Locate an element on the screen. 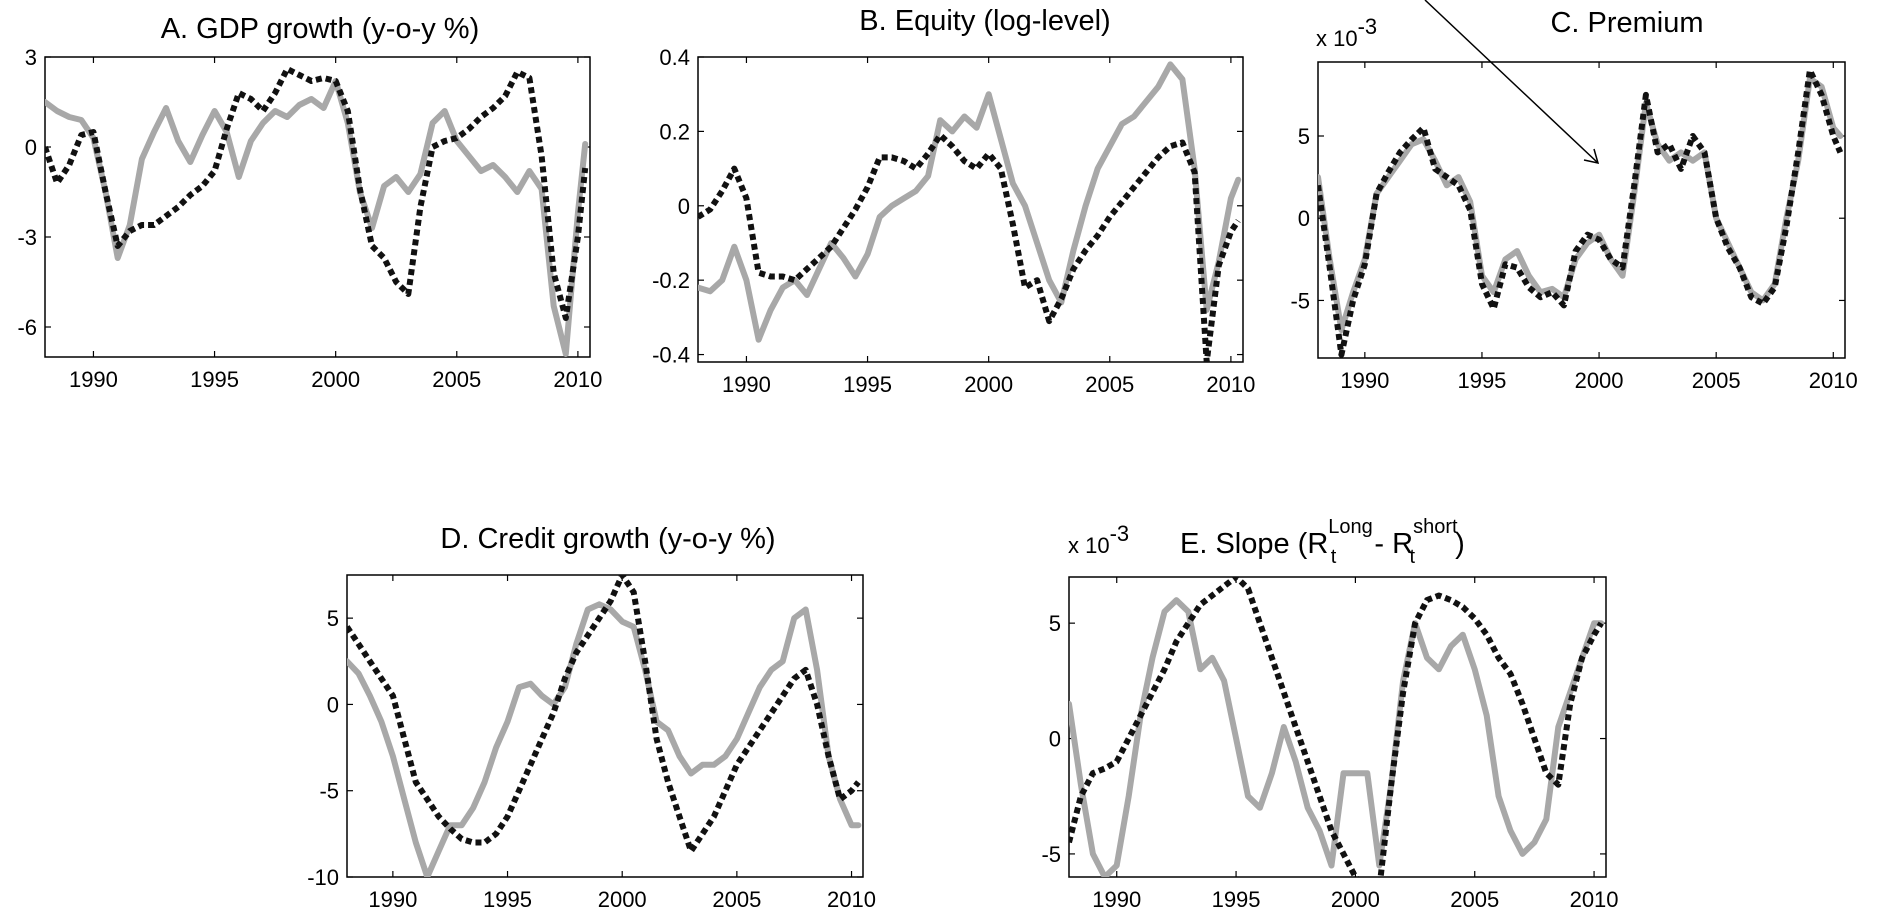 The height and width of the screenshot is (913, 1883). panel-b-series-actual-line is located at coordinates (970, 202).